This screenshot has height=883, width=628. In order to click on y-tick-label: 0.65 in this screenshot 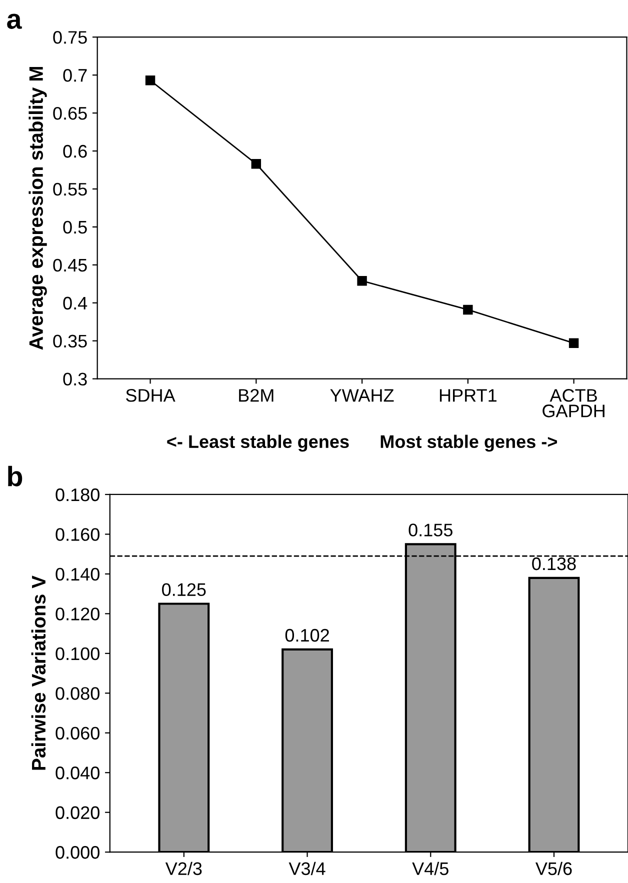, I will do `click(70, 113)`.